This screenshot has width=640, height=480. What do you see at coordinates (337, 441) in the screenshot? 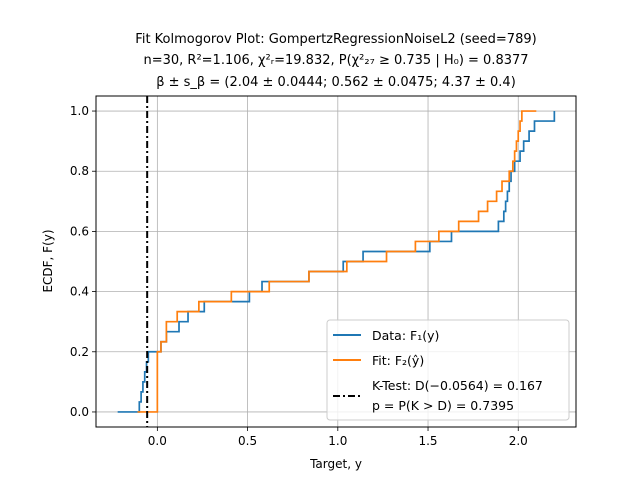
I see `x-tick-label: 1.0` at bounding box center [337, 441].